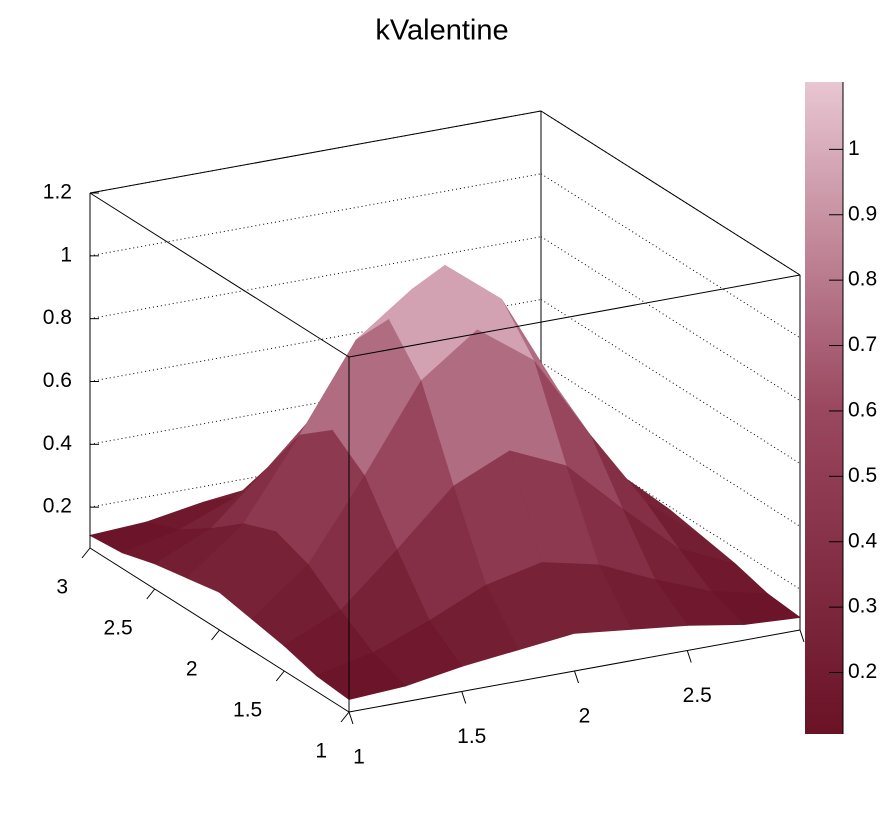  Describe the element at coordinates (57, 192) in the screenshot. I see `z-tick-label: 1.2` at that location.